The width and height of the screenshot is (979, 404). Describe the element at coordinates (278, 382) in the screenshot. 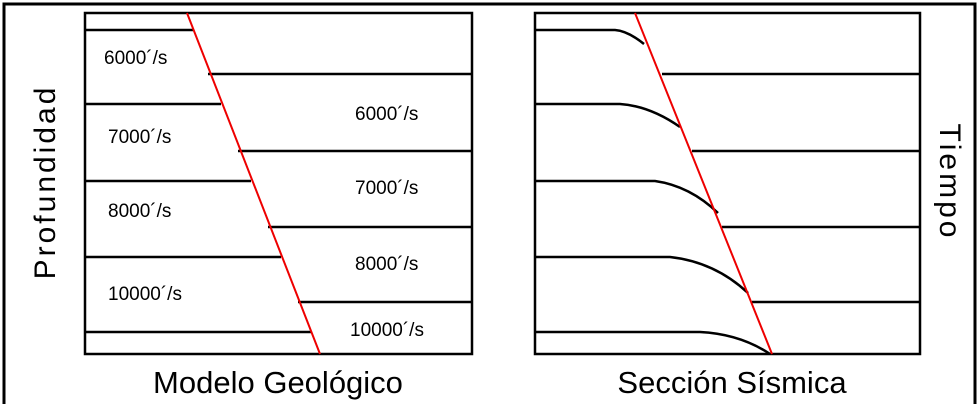

I see `panel-caption: Modelo Geológico` at that location.